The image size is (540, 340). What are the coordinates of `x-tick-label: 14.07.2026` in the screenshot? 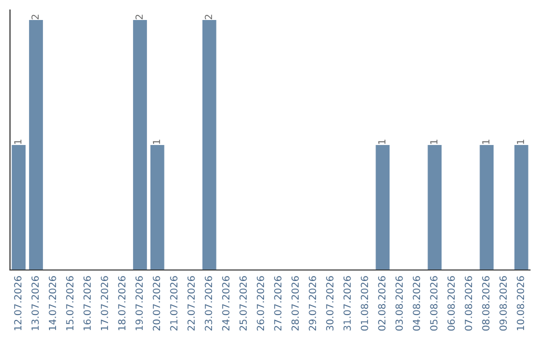 It's located at (52, 303).